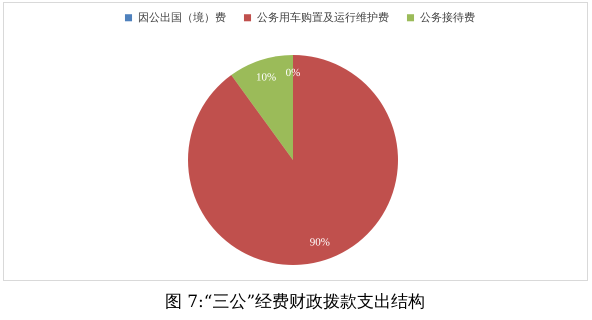 The width and height of the screenshot is (592, 320). Describe the element at coordinates (323, 17) in the screenshot. I see `legend-label: 公务用车购置及运行维护费` at that location.